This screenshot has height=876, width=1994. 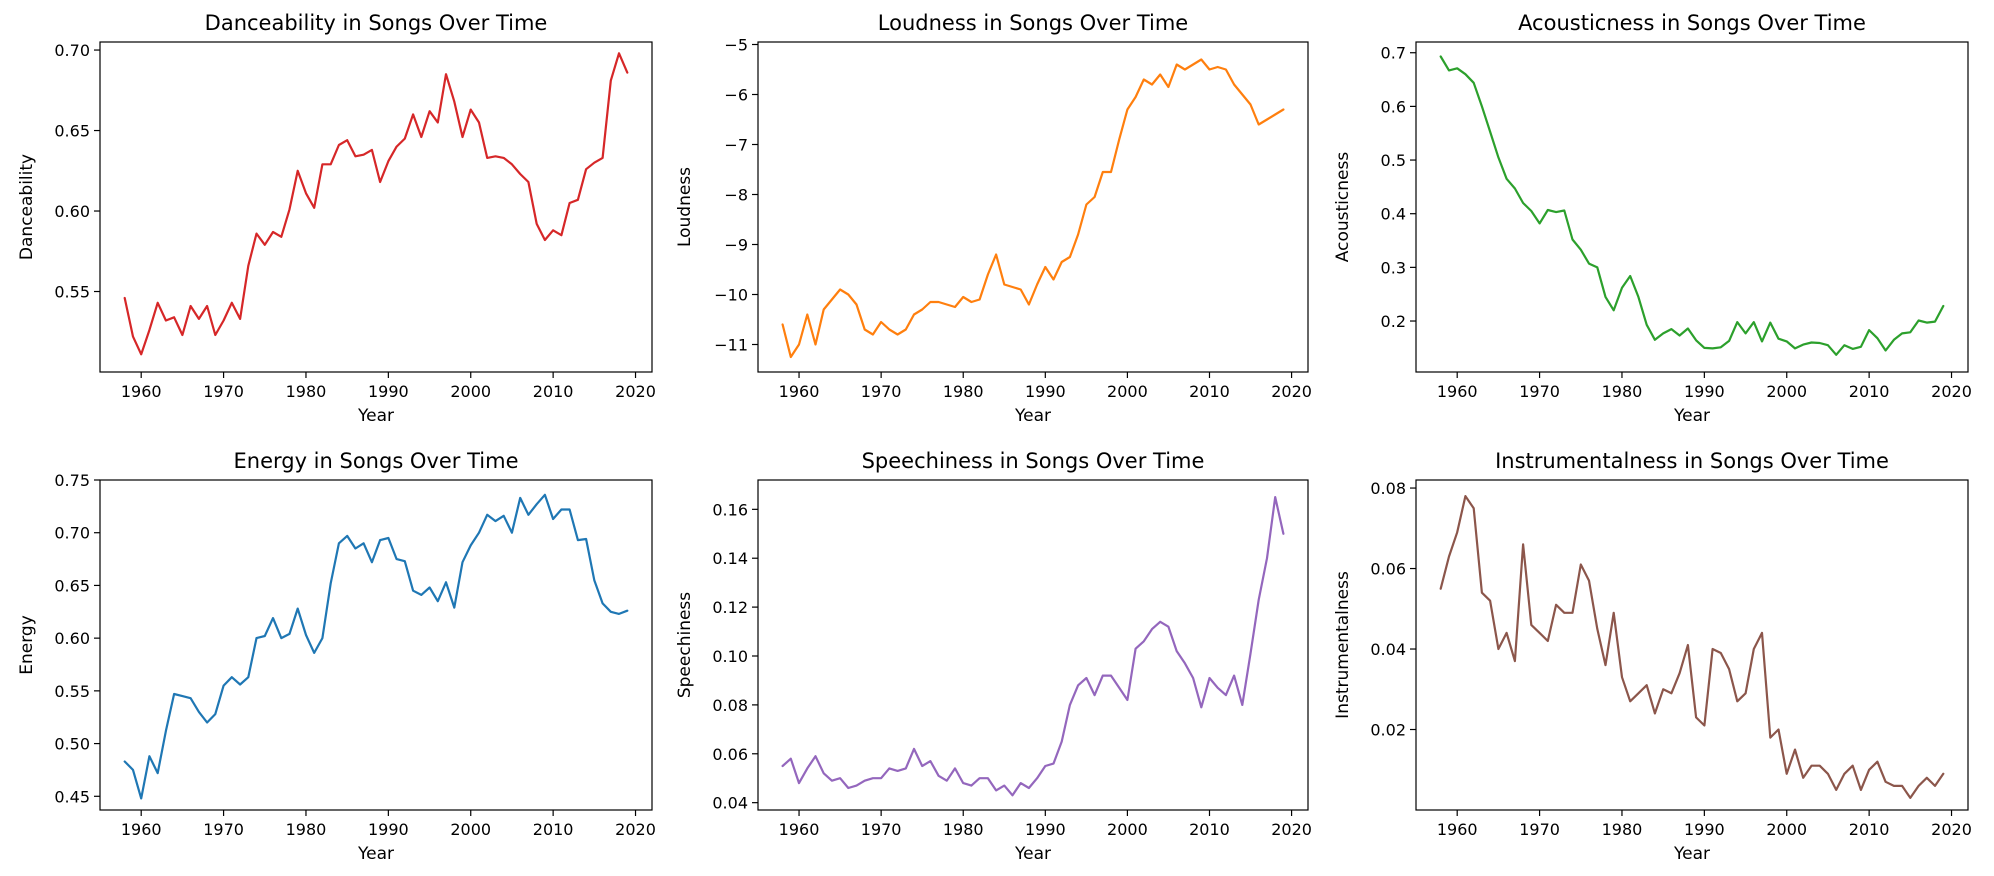 I want to click on chart-1-x-tick-label-1960: 1960, so click(x=799, y=391).